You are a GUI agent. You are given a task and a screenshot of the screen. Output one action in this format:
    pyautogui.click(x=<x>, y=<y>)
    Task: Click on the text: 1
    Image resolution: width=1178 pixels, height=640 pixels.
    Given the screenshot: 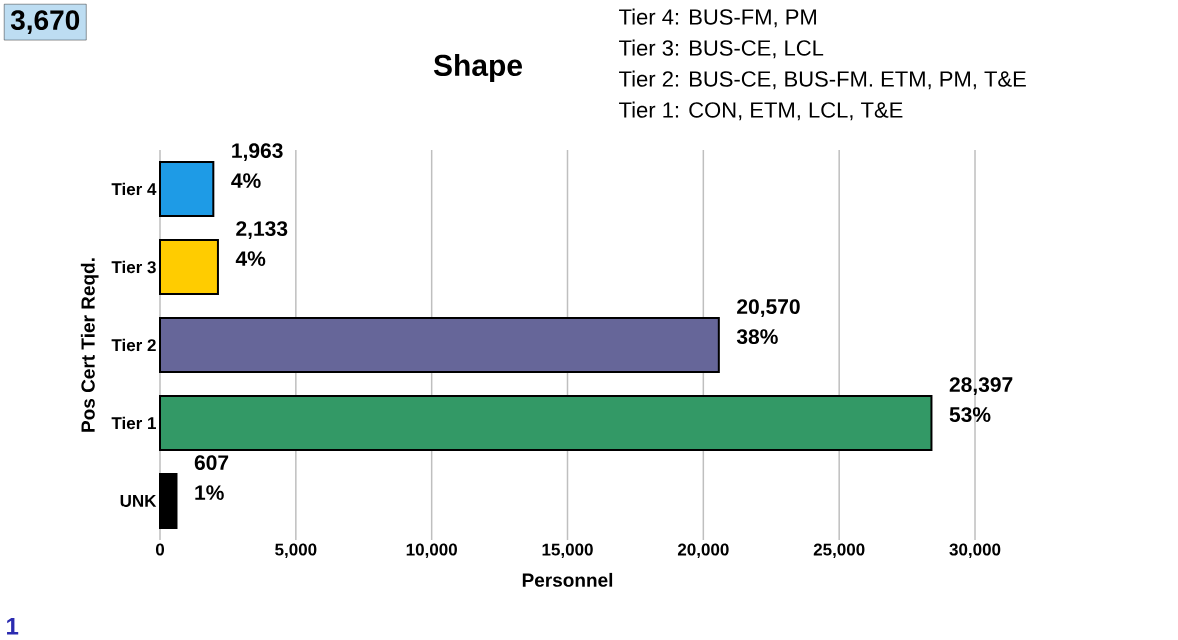 What is the action you would take?
    pyautogui.click(x=13, y=626)
    